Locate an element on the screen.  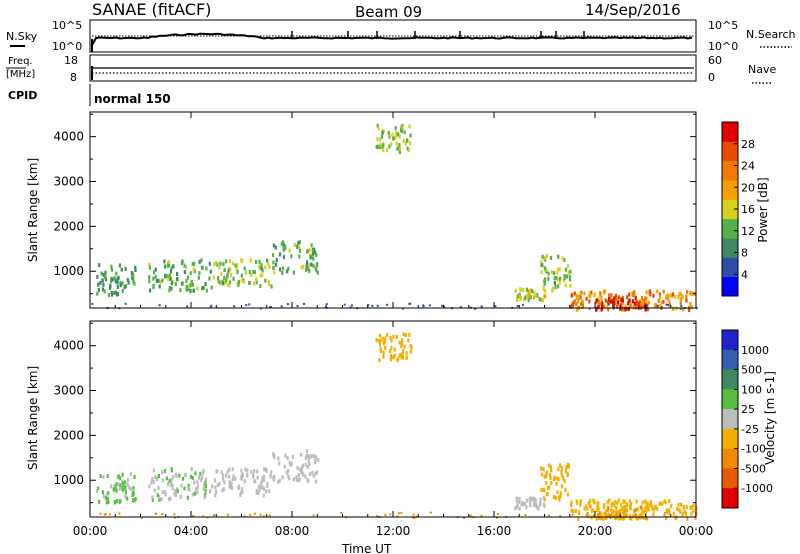
velocity-colorbar-frame is located at coordinates (730, 419).